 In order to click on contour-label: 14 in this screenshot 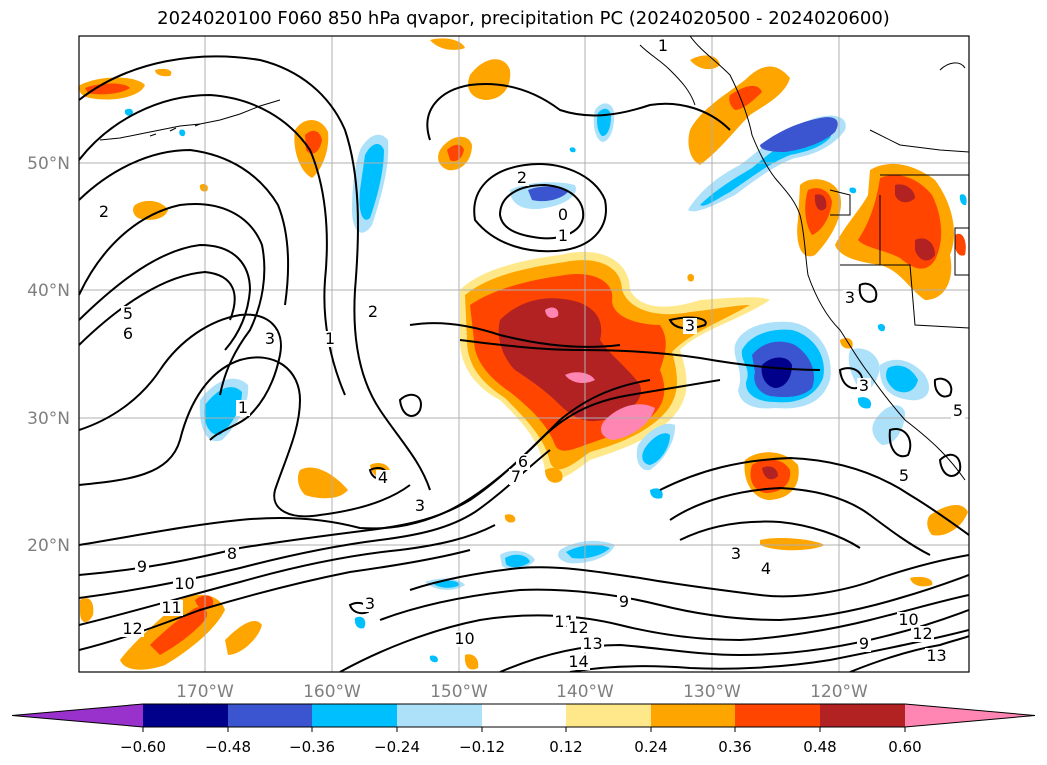, I will do `click(578, 661)`.